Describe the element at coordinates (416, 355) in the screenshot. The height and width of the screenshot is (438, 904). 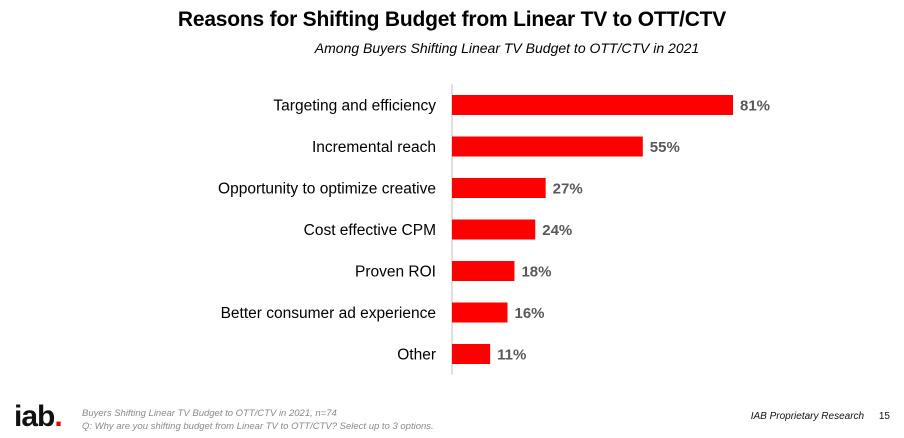
I see `category-label: Other` at that location.